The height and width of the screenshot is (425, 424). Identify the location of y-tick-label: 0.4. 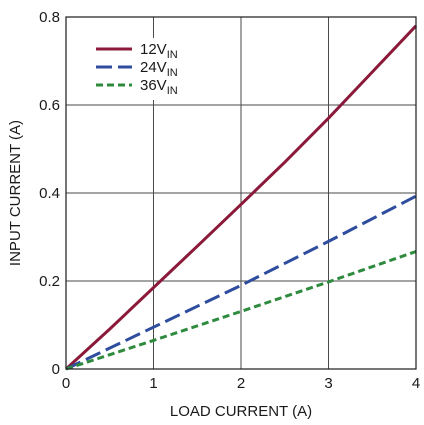
(49, 193).